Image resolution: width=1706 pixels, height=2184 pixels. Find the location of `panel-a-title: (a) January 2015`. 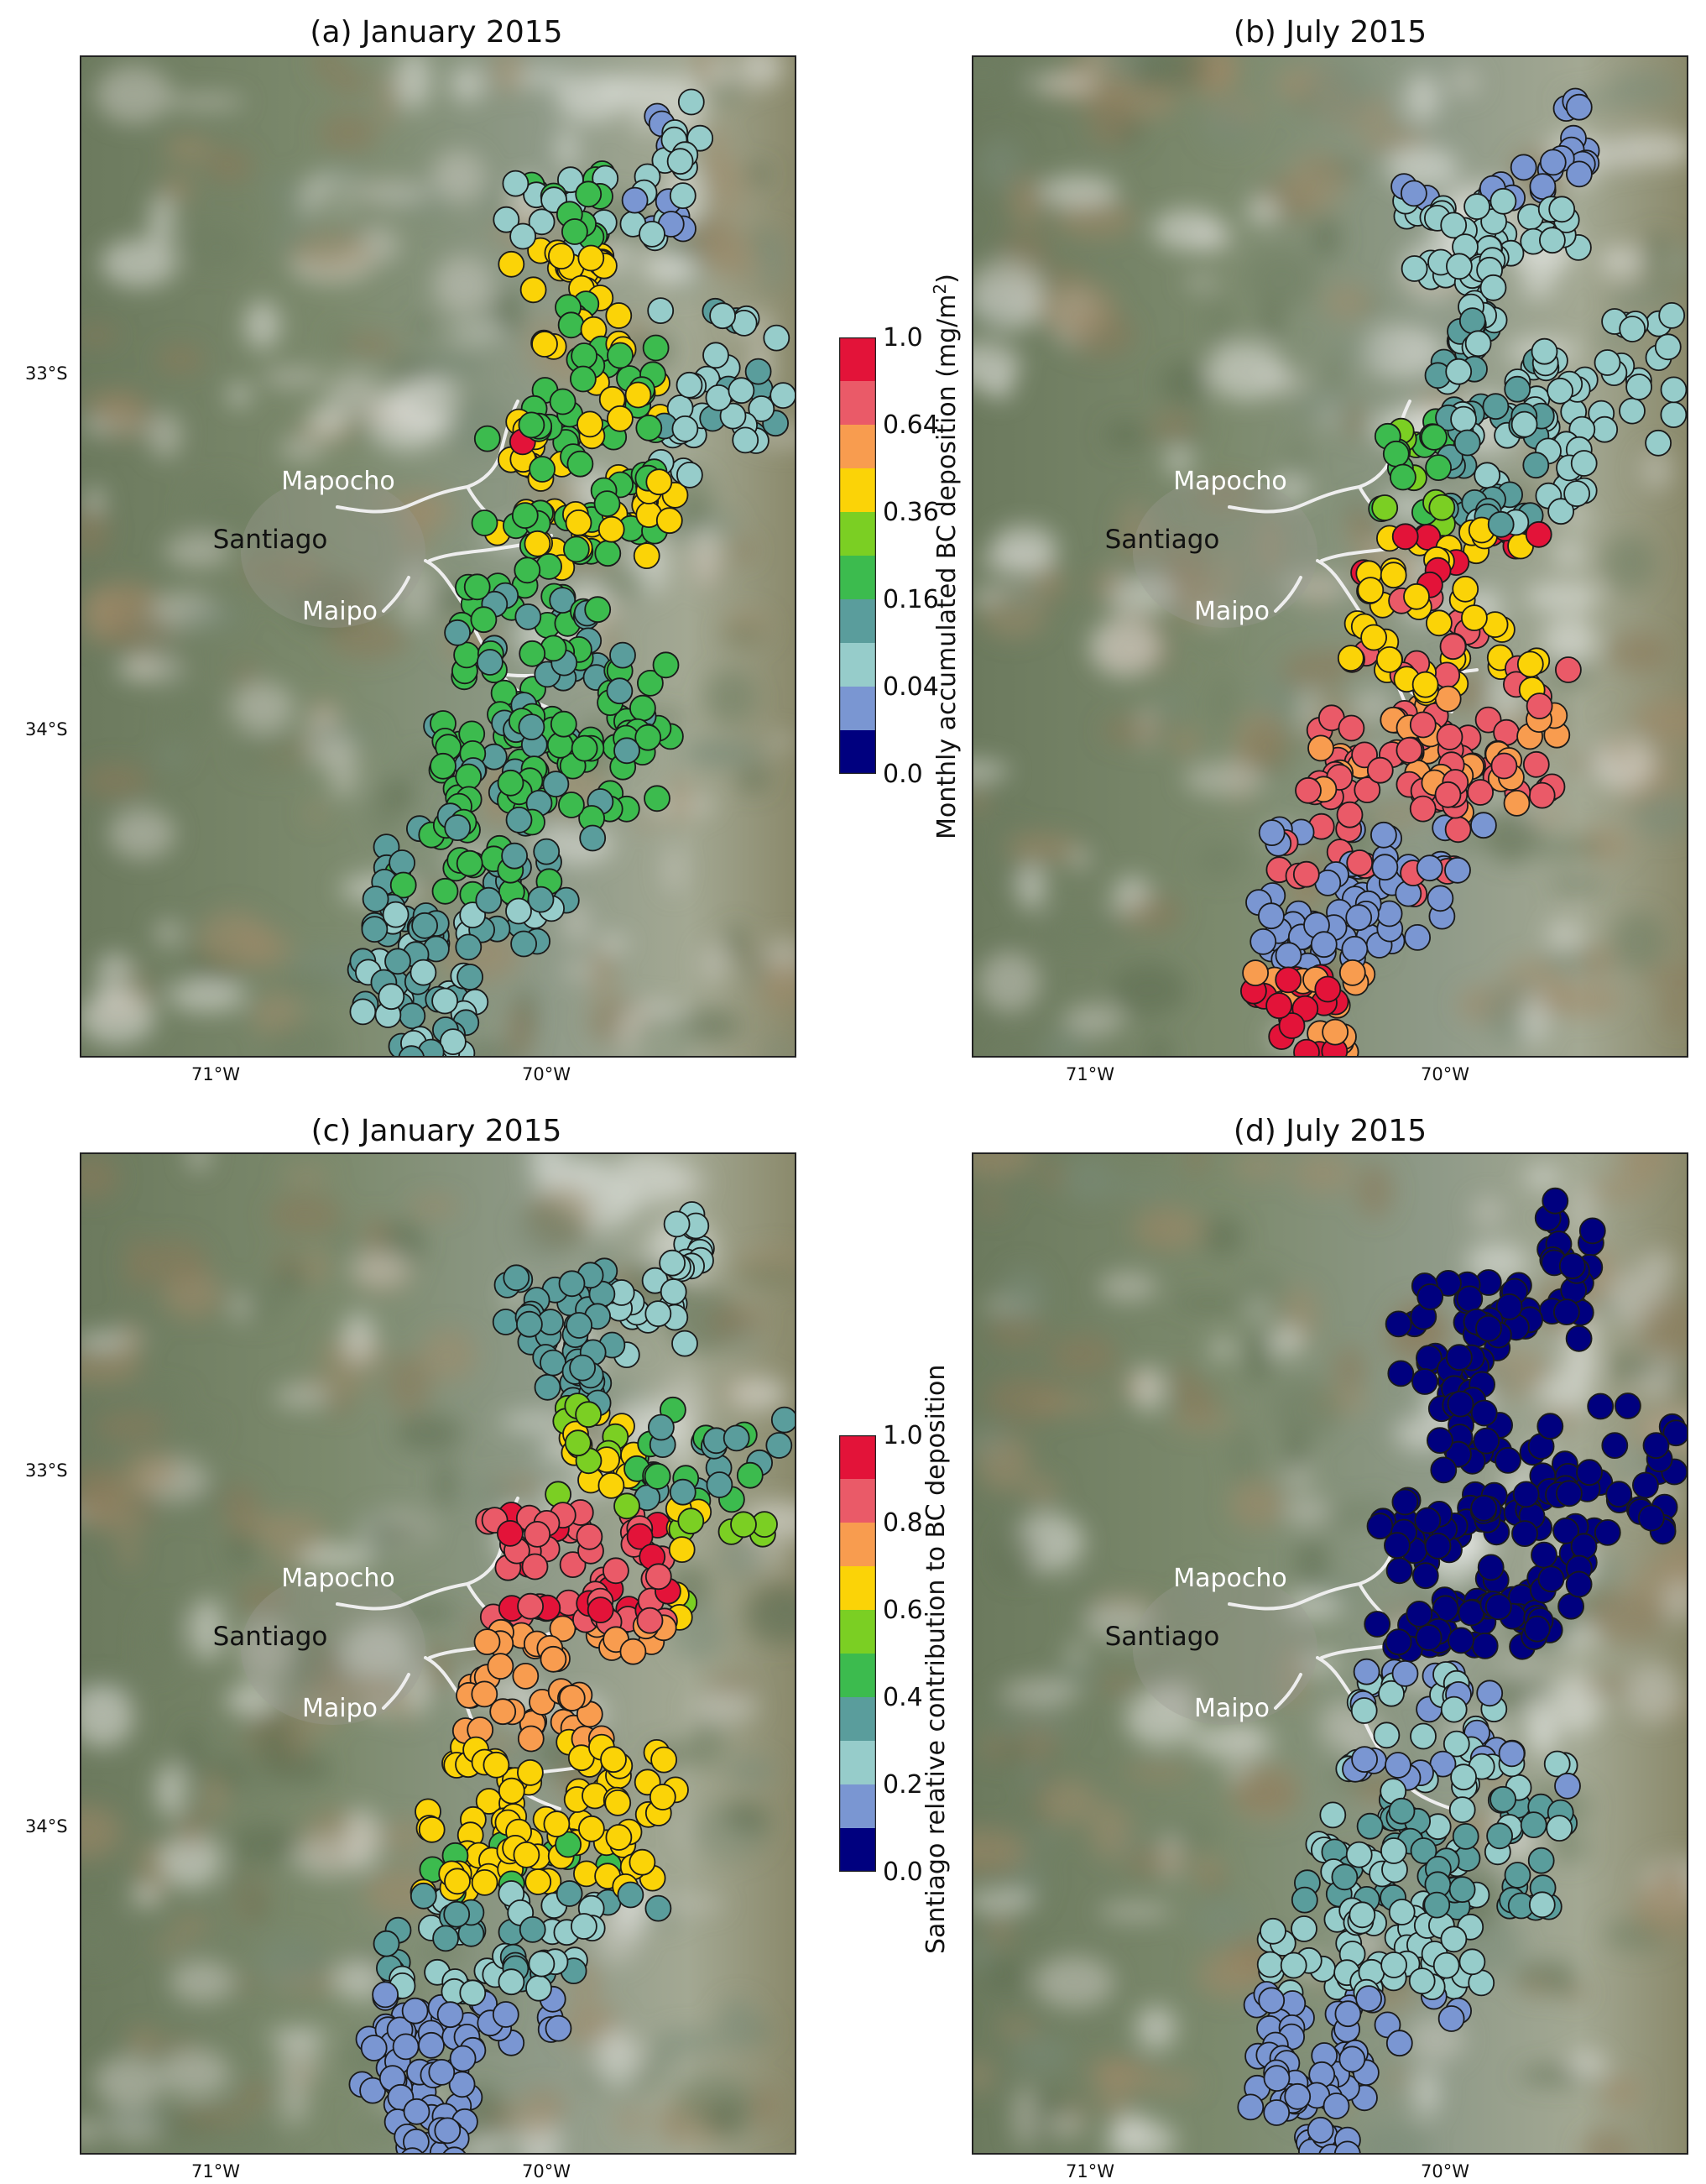

panel-a-title: (a) January 2015 is located at coordinates (436, 32).